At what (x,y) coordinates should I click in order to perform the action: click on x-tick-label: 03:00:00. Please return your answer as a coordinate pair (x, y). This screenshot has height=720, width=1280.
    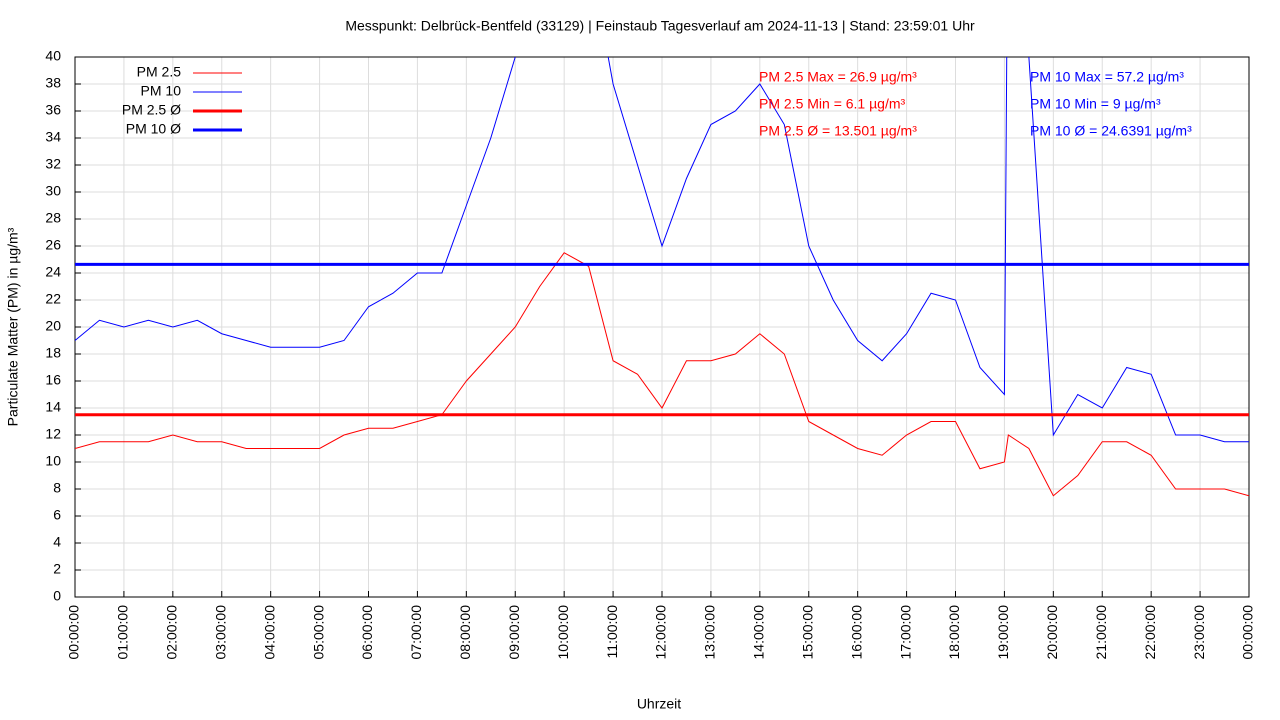
    Looking at the image, I should click on (220, 632).